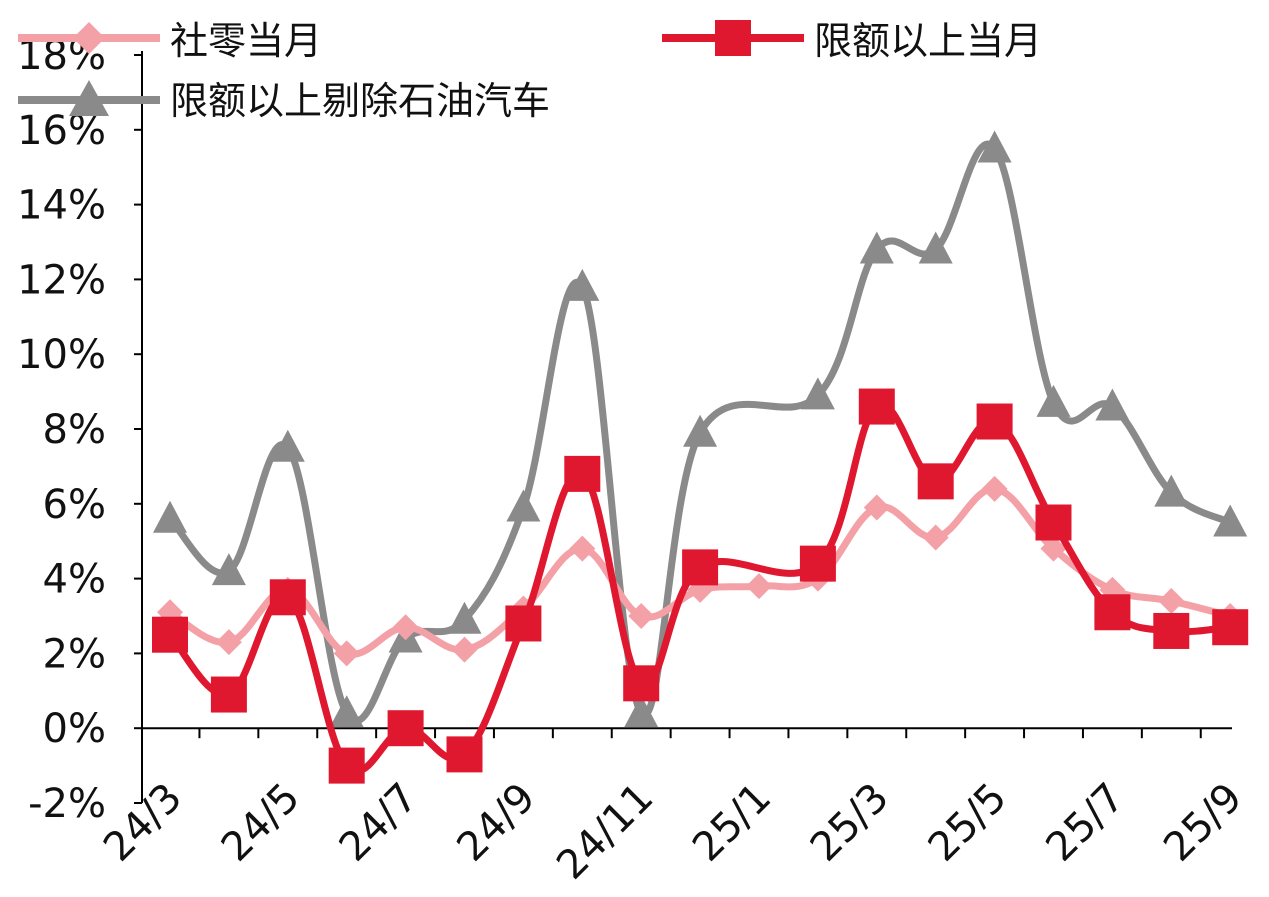  I want to click on y-tick-label: 14%, so click(61, 206).